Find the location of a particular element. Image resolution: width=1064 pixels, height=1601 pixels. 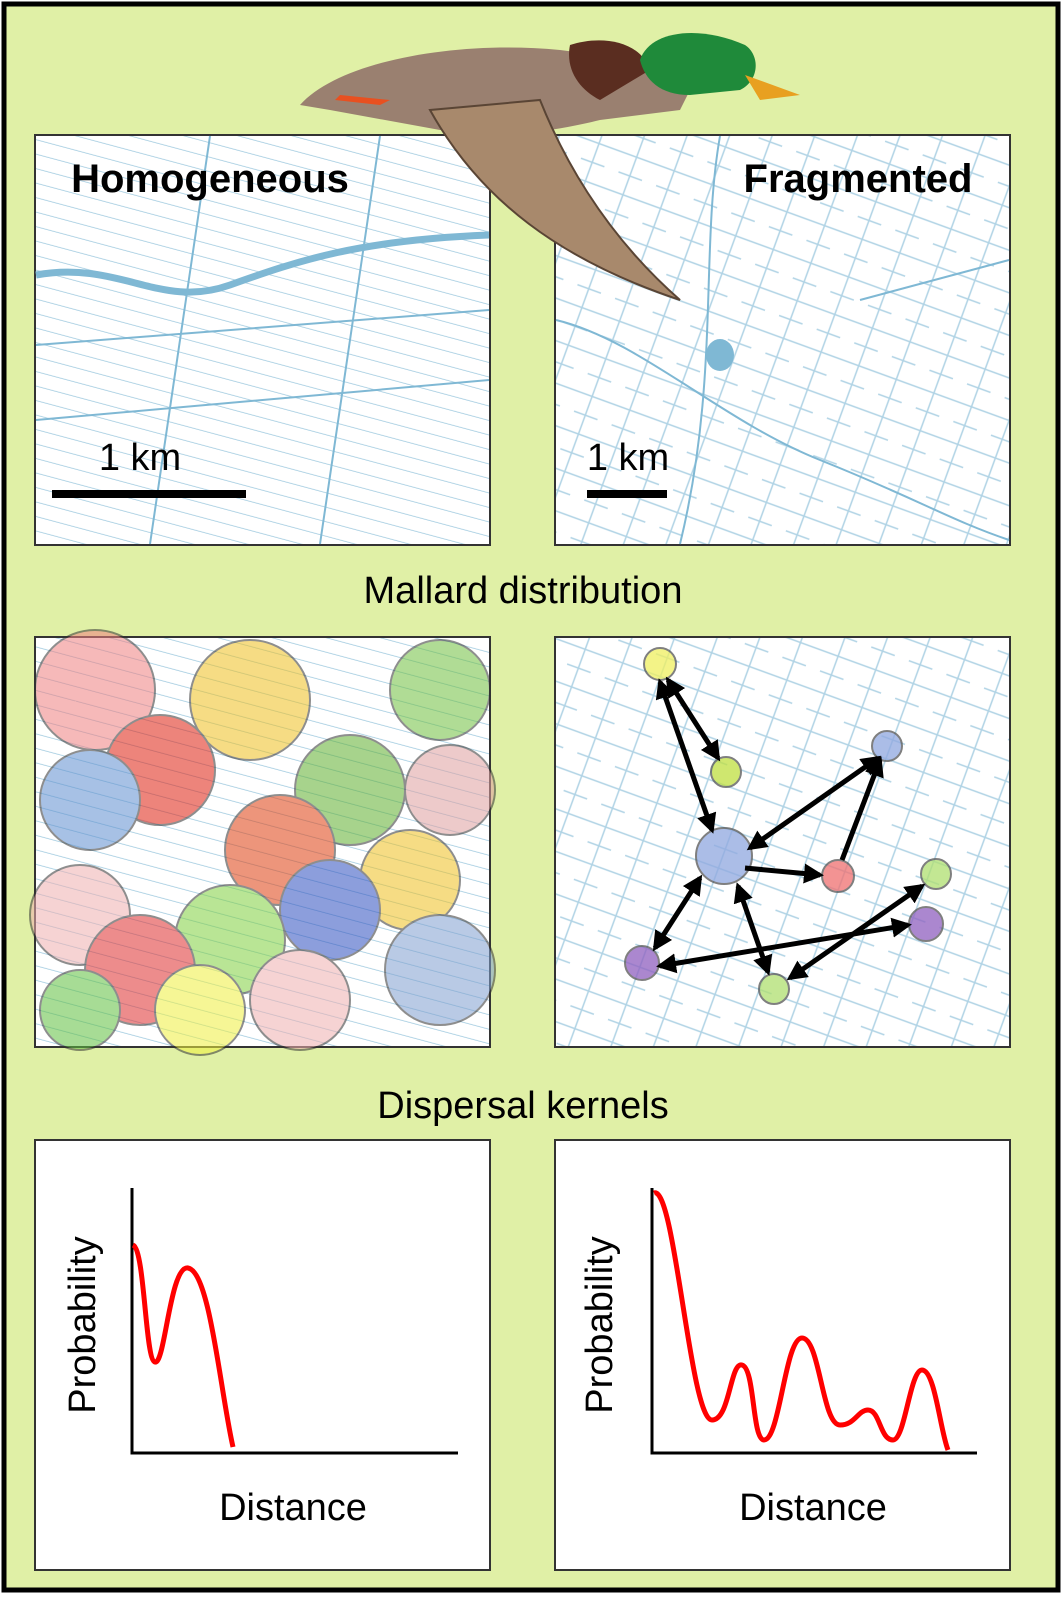

map-homogeneous is located at coordinates (262, 340).